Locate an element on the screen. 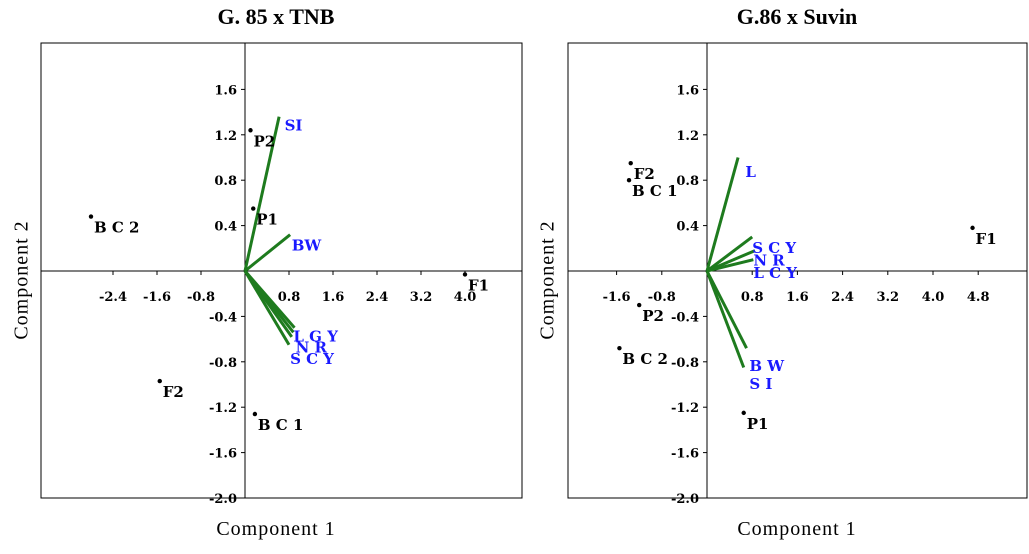 This screenshot has height=554, width=1029. y-tick-label-right: 0.8 is located at coordinates (687, 181).